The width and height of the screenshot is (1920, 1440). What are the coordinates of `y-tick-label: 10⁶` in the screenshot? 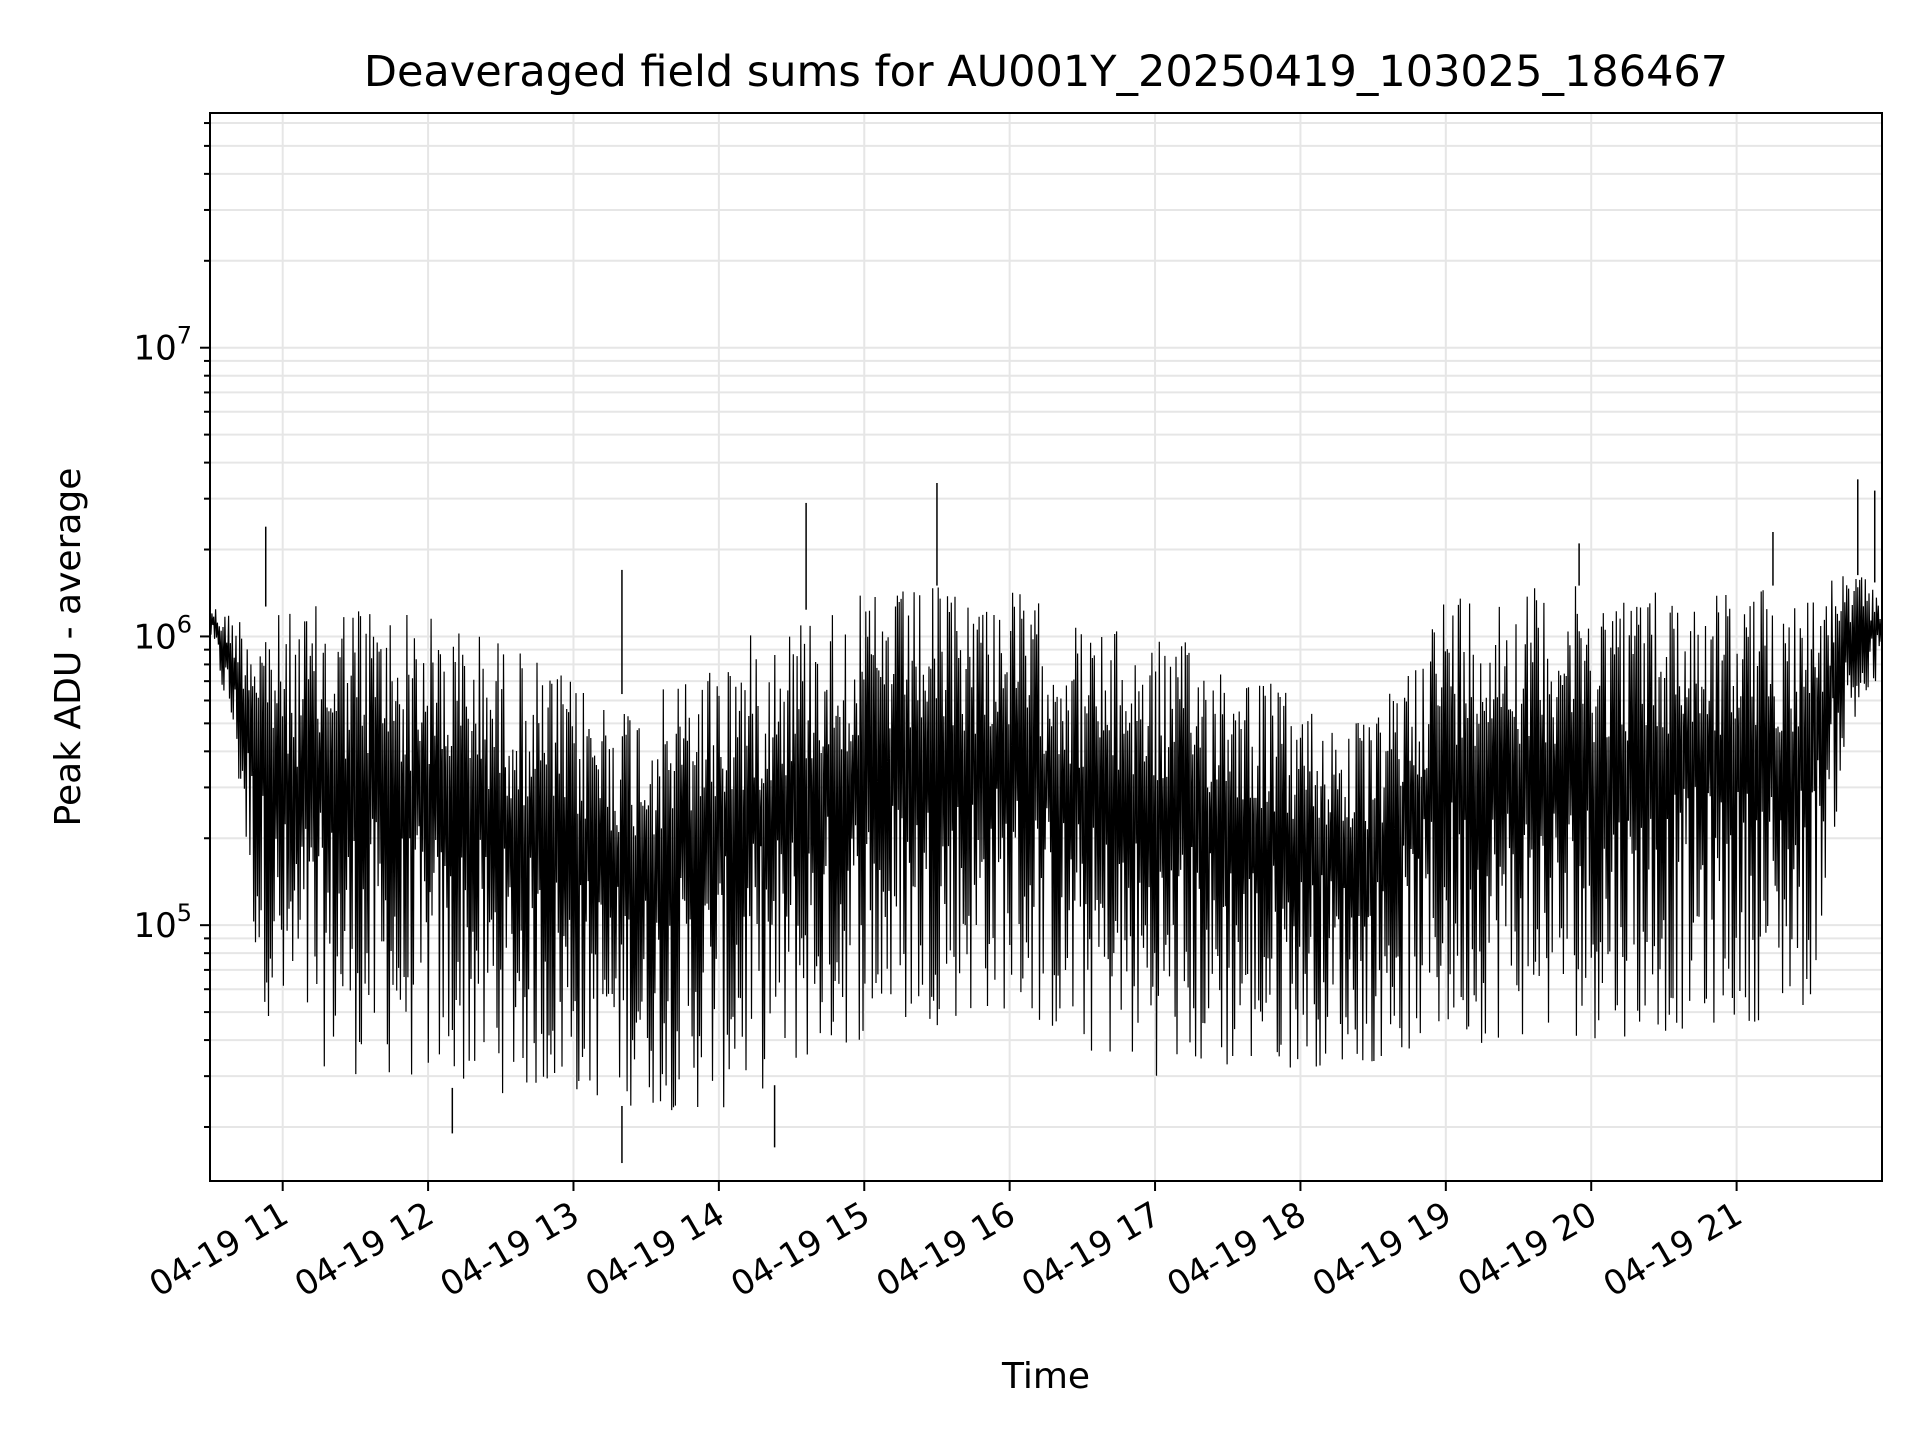 It's located at (162, 633).